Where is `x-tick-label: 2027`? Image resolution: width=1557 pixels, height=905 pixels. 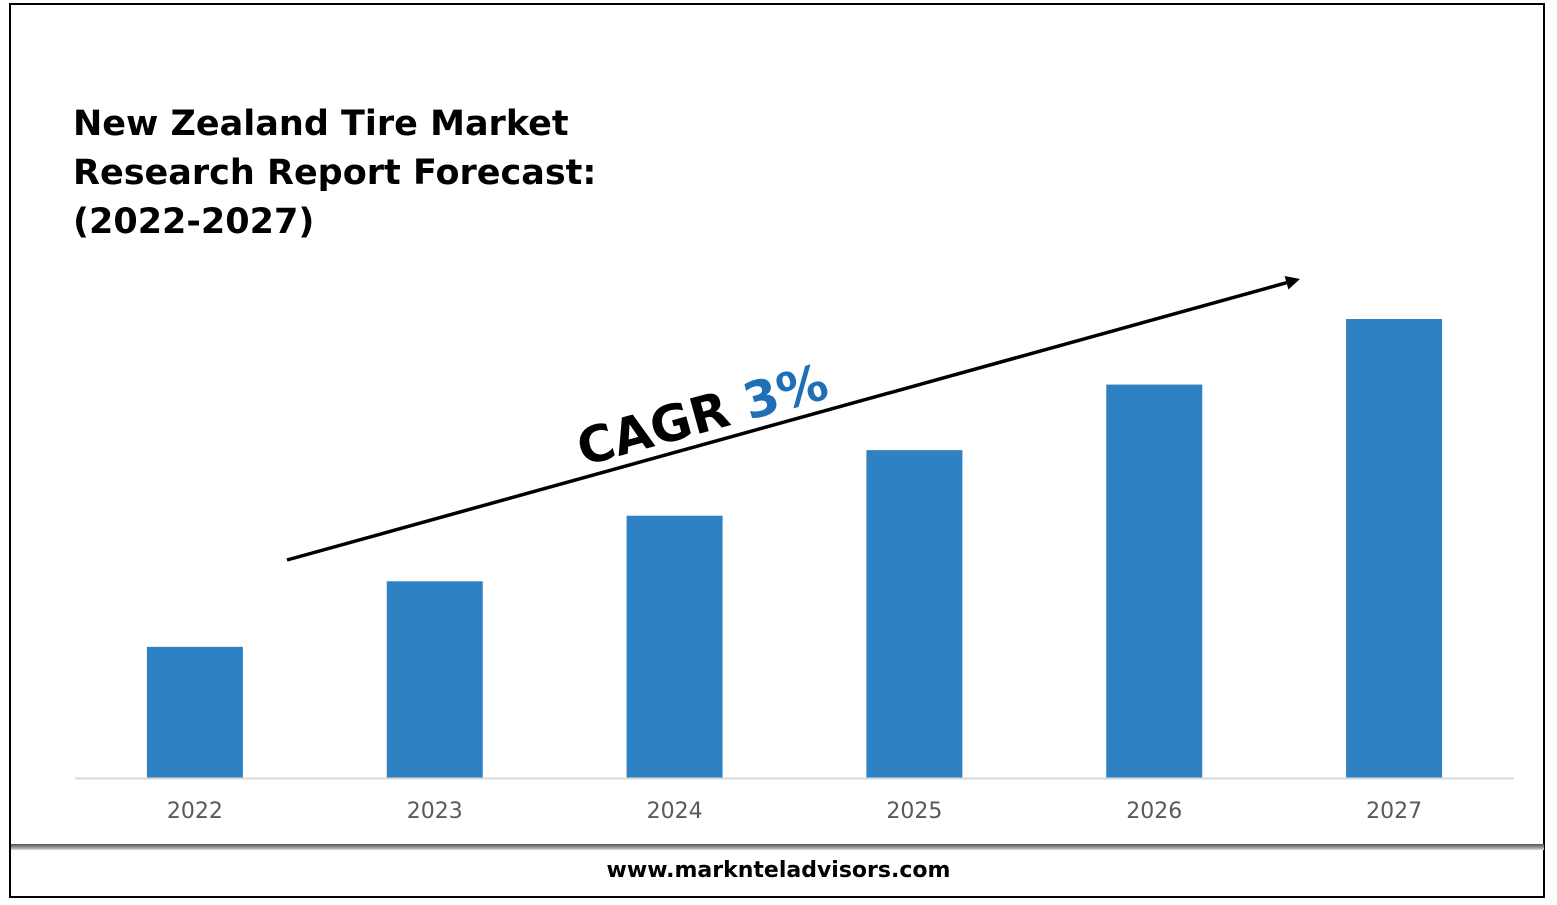 x-tick-label: 2027 is located at coordinates (1394, 811).